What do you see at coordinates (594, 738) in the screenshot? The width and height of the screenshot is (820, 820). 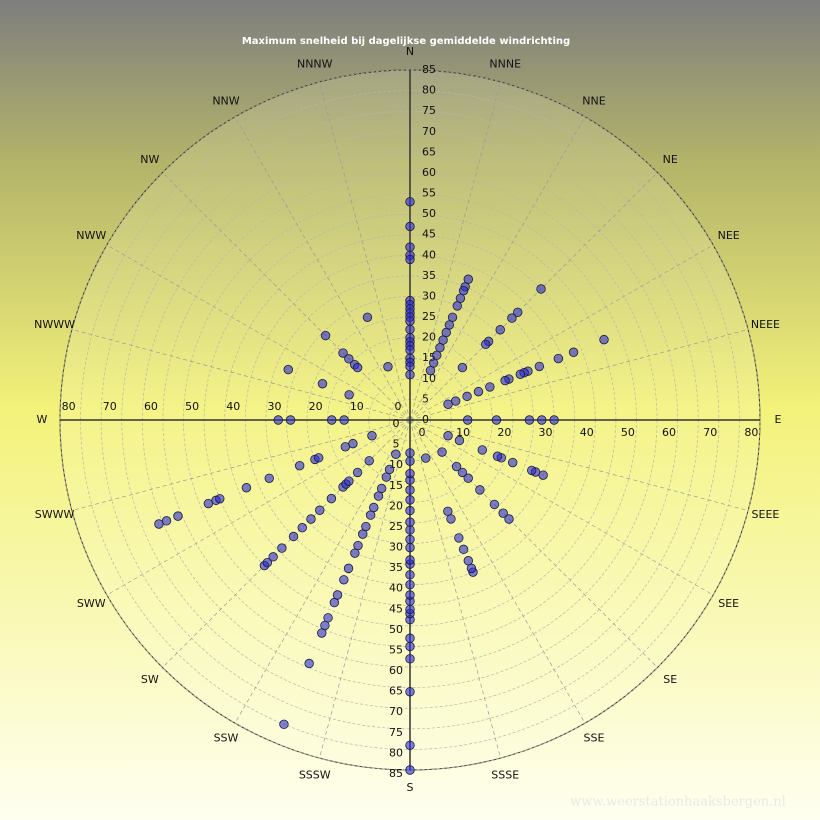 I see `direction-label: SSE` at bounding box center [594, 738].